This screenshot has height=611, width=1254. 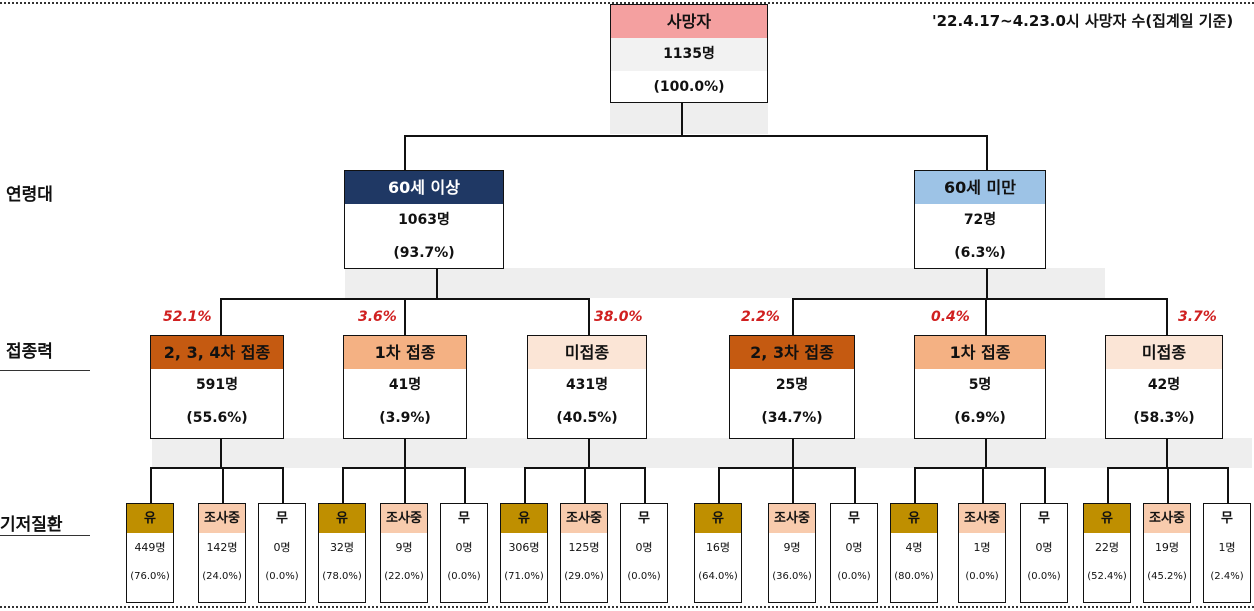 I want to click on disease-node: 조사중 142명 (24.0%), so click(x=222, y=553).